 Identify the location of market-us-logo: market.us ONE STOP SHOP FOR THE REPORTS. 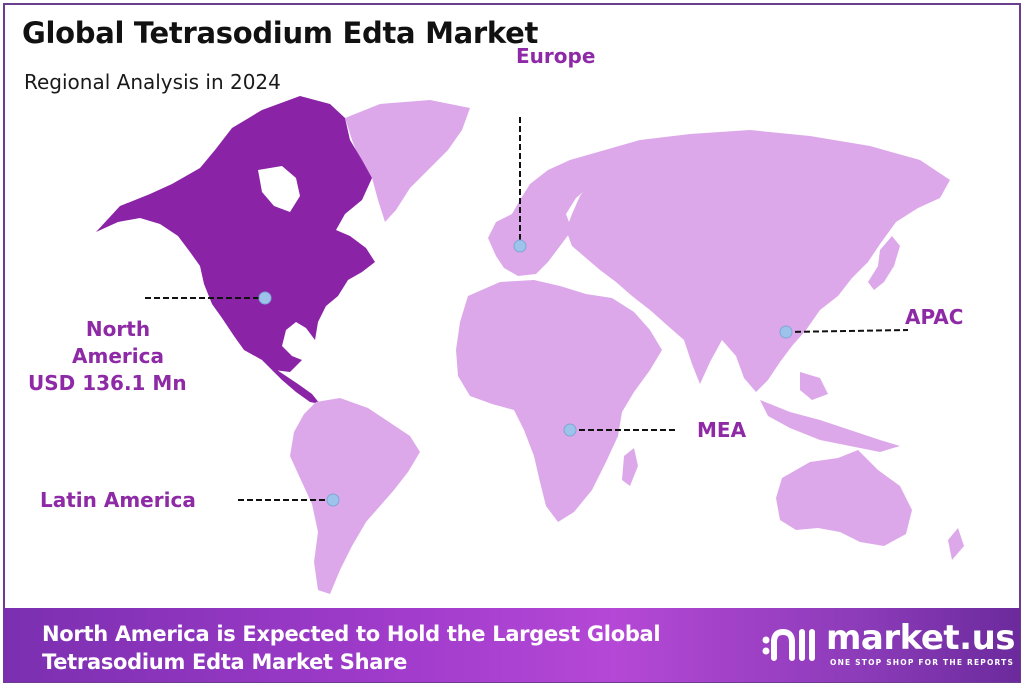
(888, 643).